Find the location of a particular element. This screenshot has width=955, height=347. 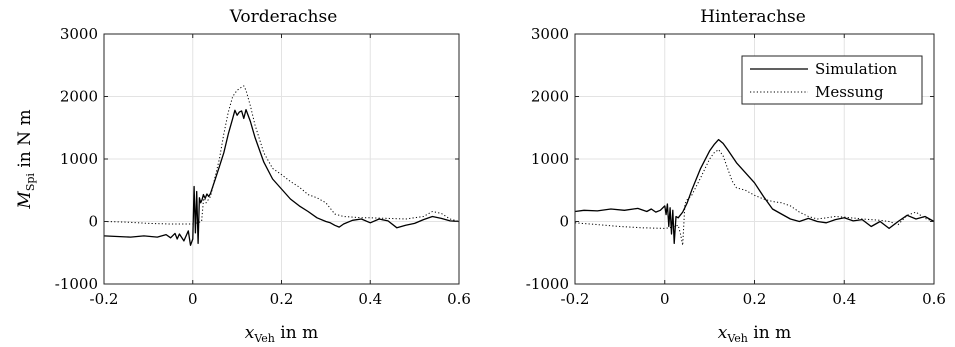

panel2-y-tick-label: 0 is located at coordinates (564, 222).